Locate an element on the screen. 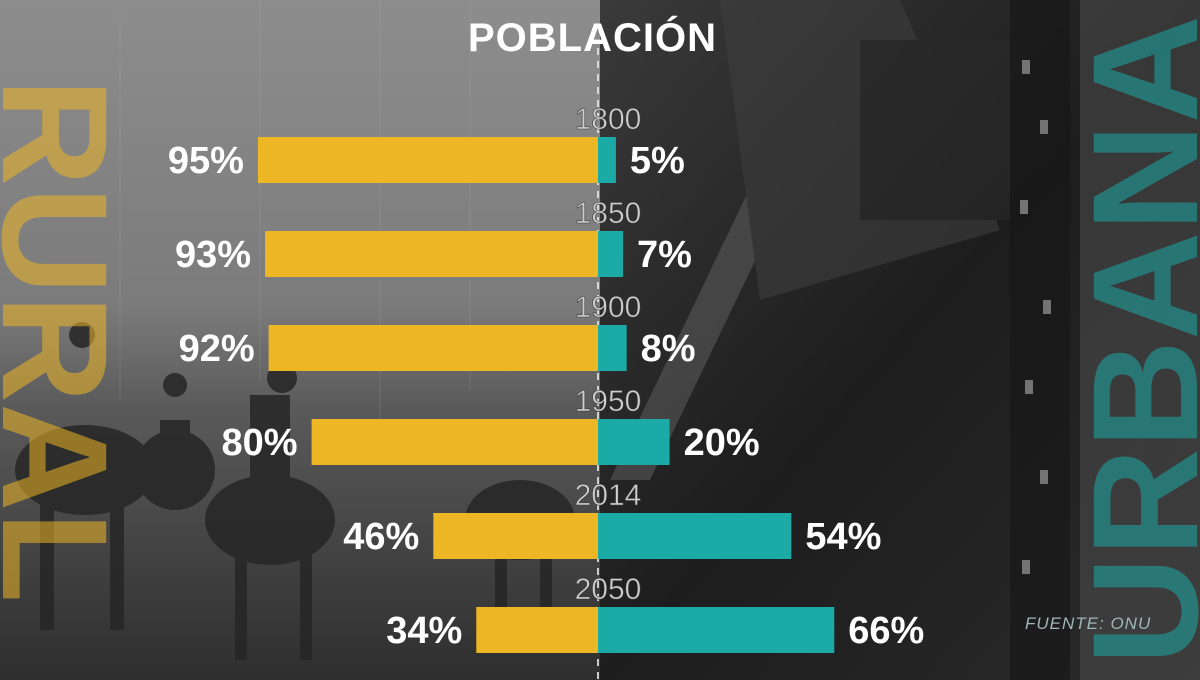 This screenshot has height=680, width=1200. urban-value-1900: 8% is located at coordinates (668, 349).